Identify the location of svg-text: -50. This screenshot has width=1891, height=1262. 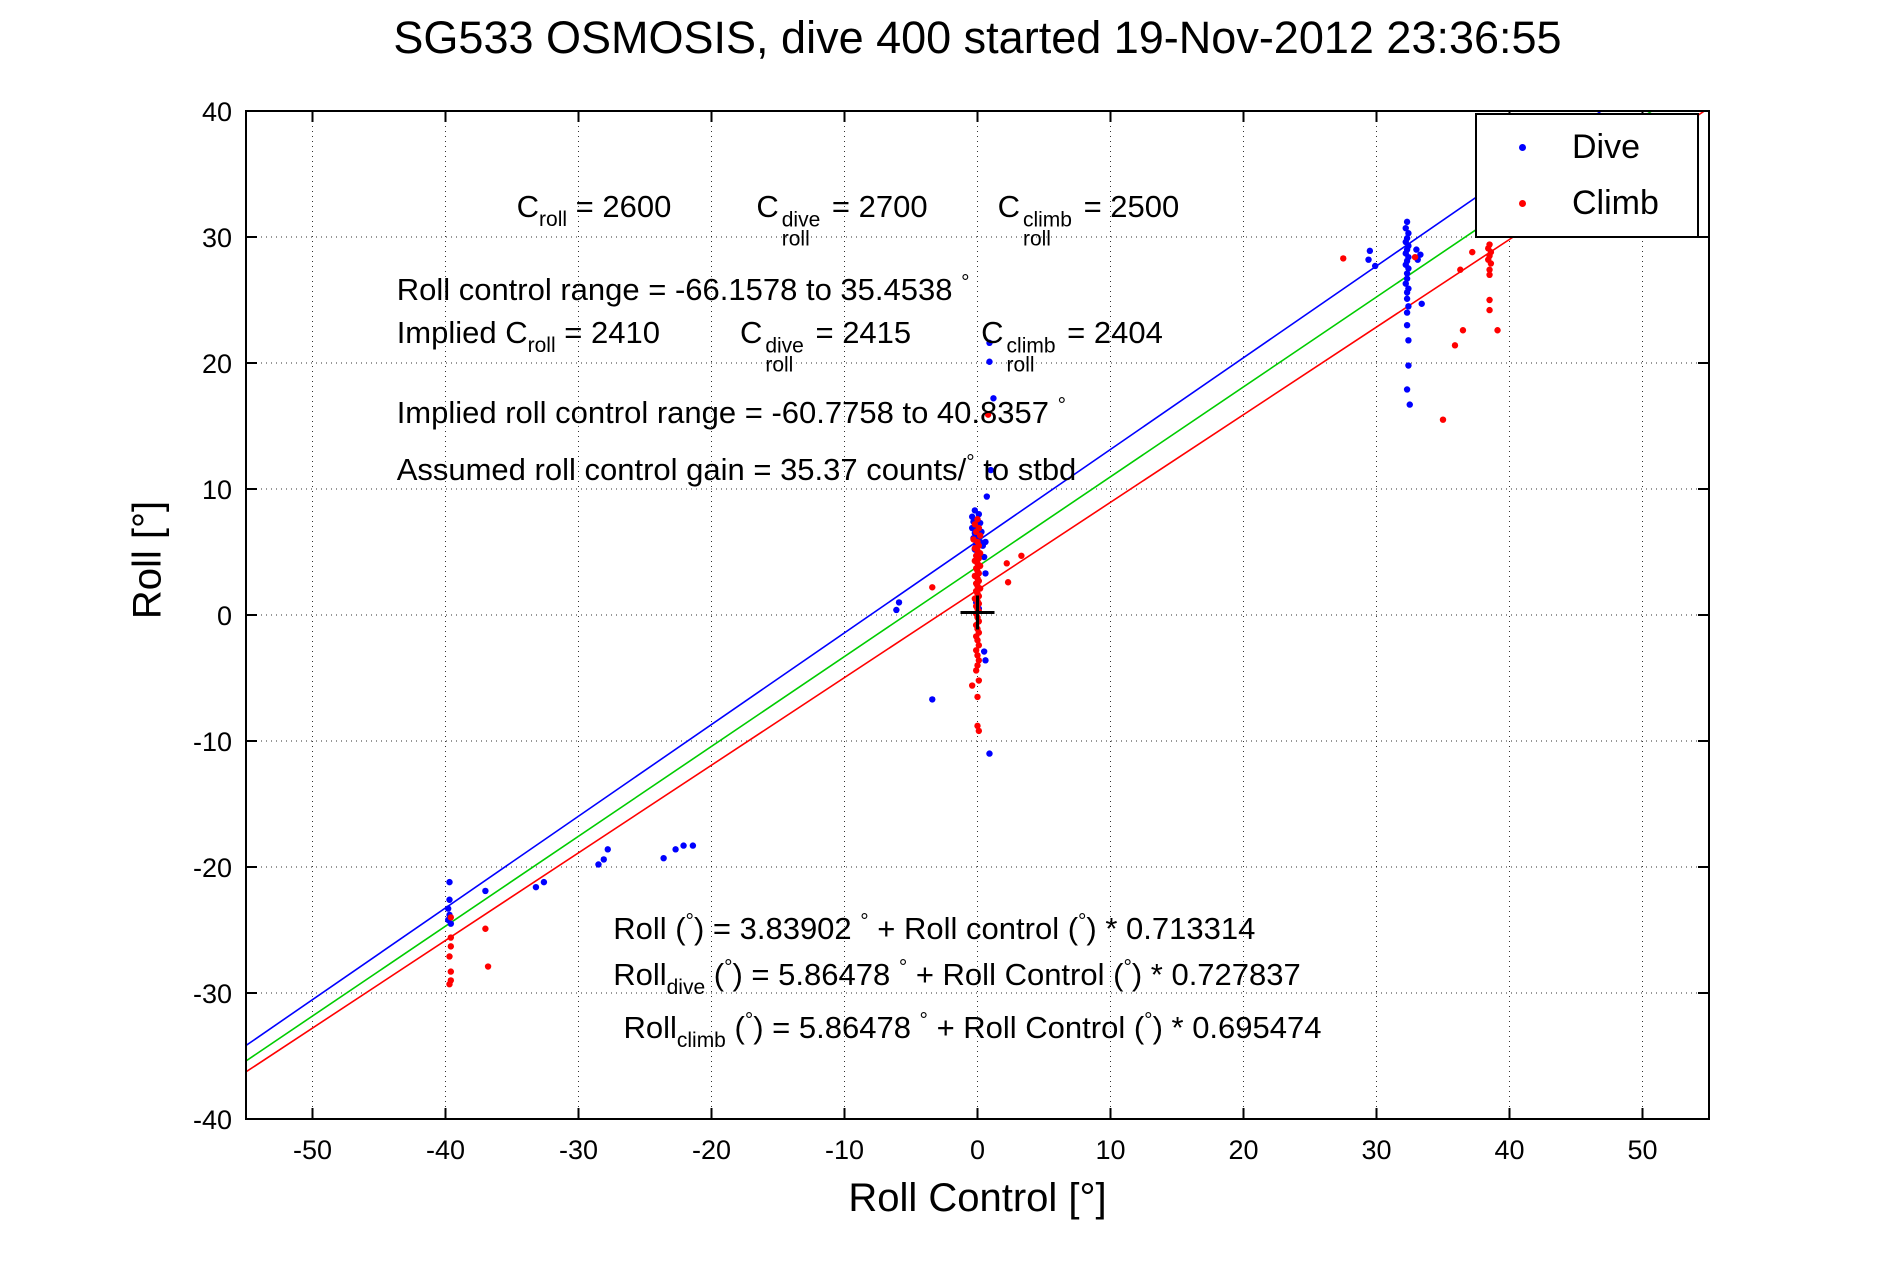
(312, 1150).